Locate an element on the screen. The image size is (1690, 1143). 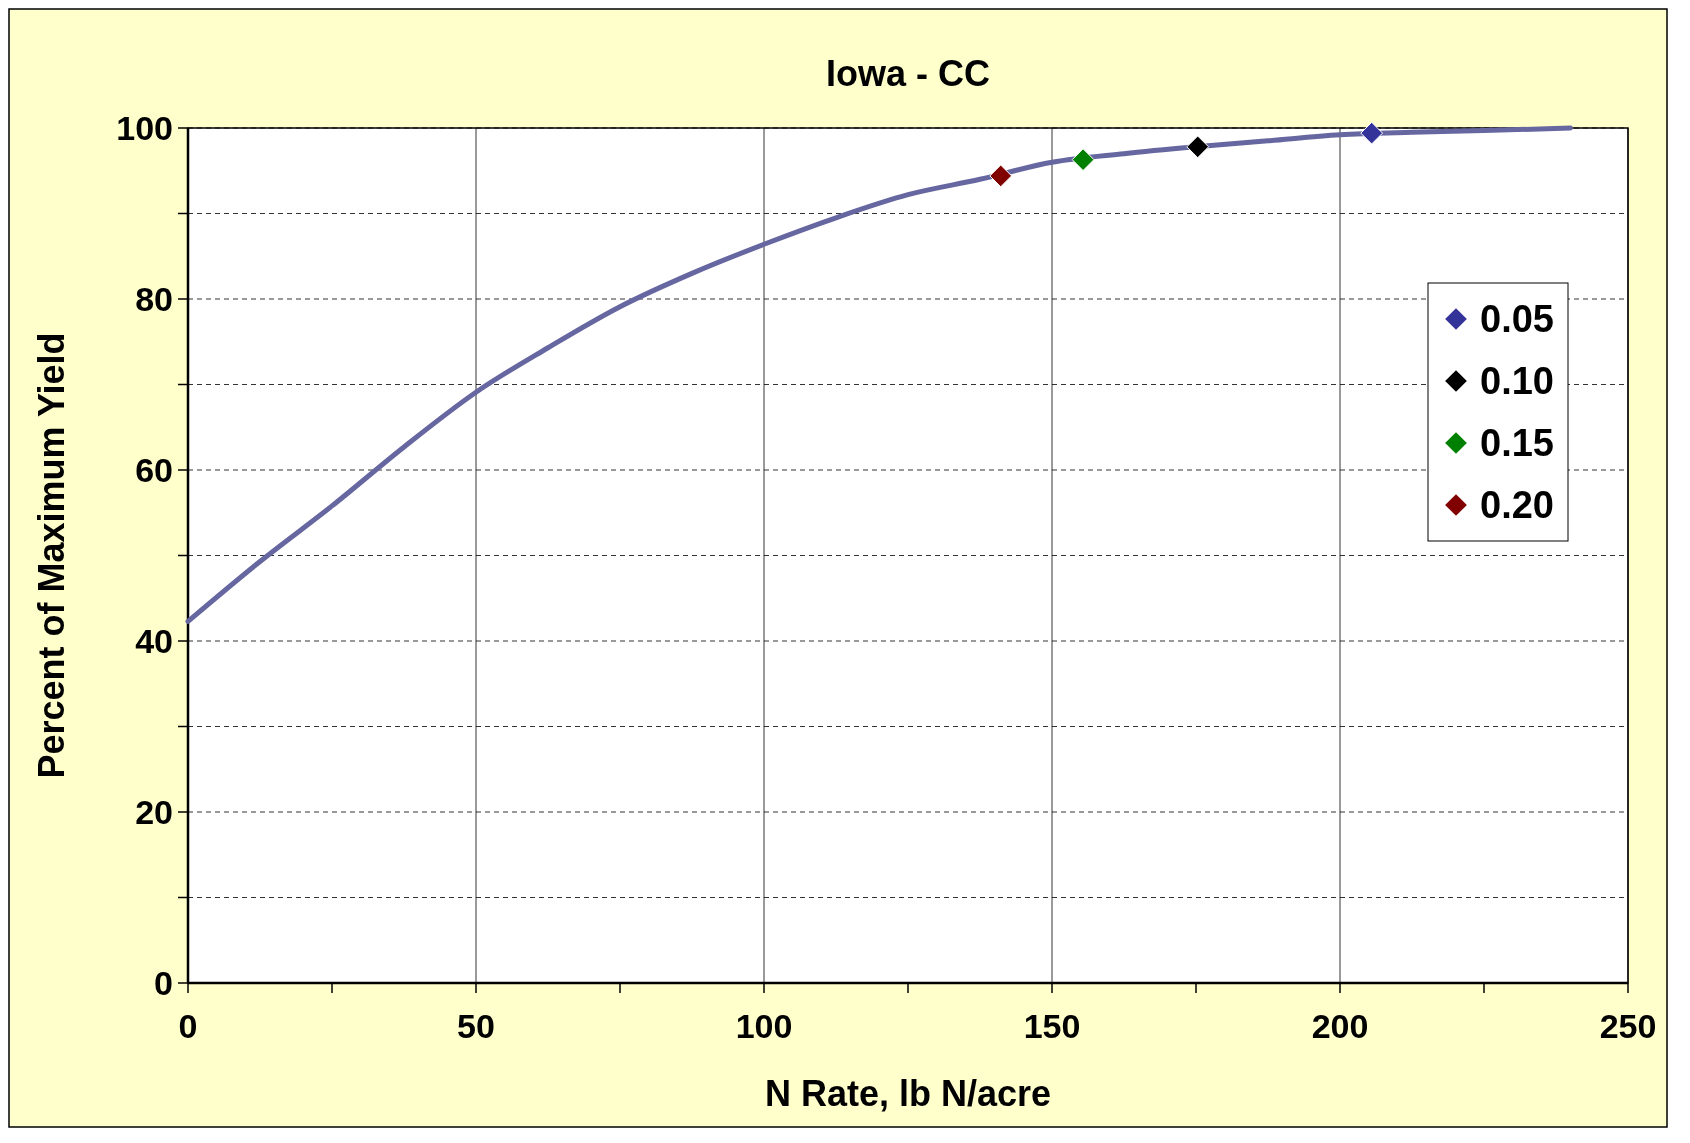
y-tick-label: 60 is located at coordinates (154, 470).